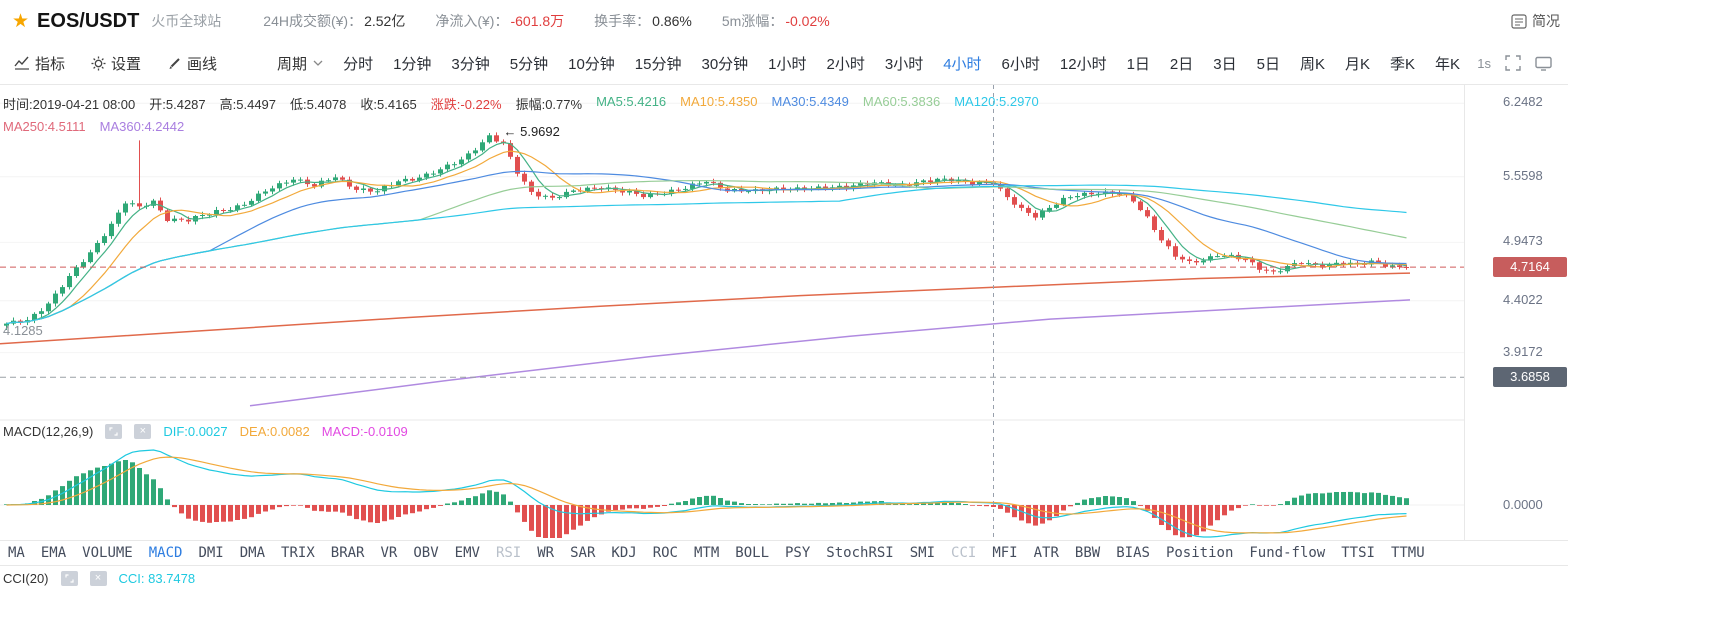  I want to click on tab-DMA: DMA, so click(252, 553).